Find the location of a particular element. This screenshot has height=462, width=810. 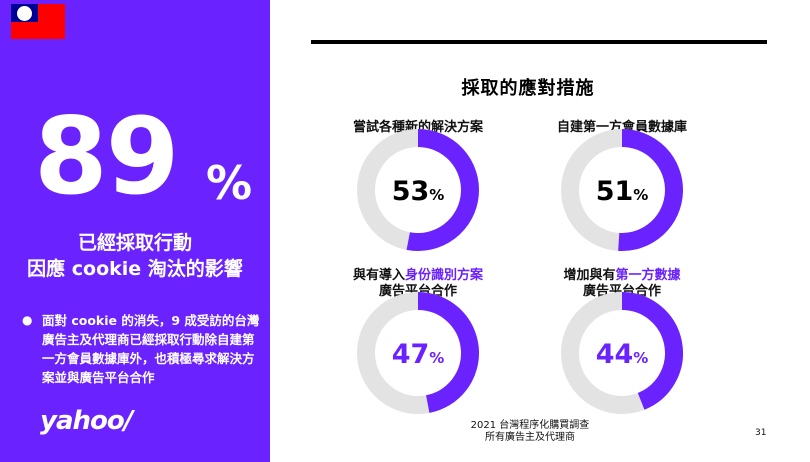

caption-line: 嘗試各種新的解決方案 is located at coordinates (418, 128).